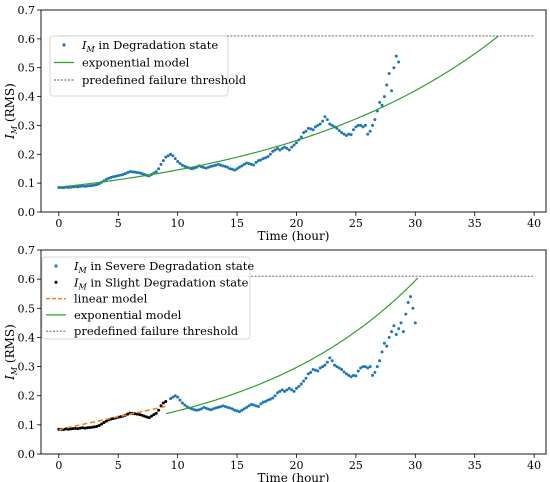  I want to click on x-tick-label: 15, so click(237, 465).